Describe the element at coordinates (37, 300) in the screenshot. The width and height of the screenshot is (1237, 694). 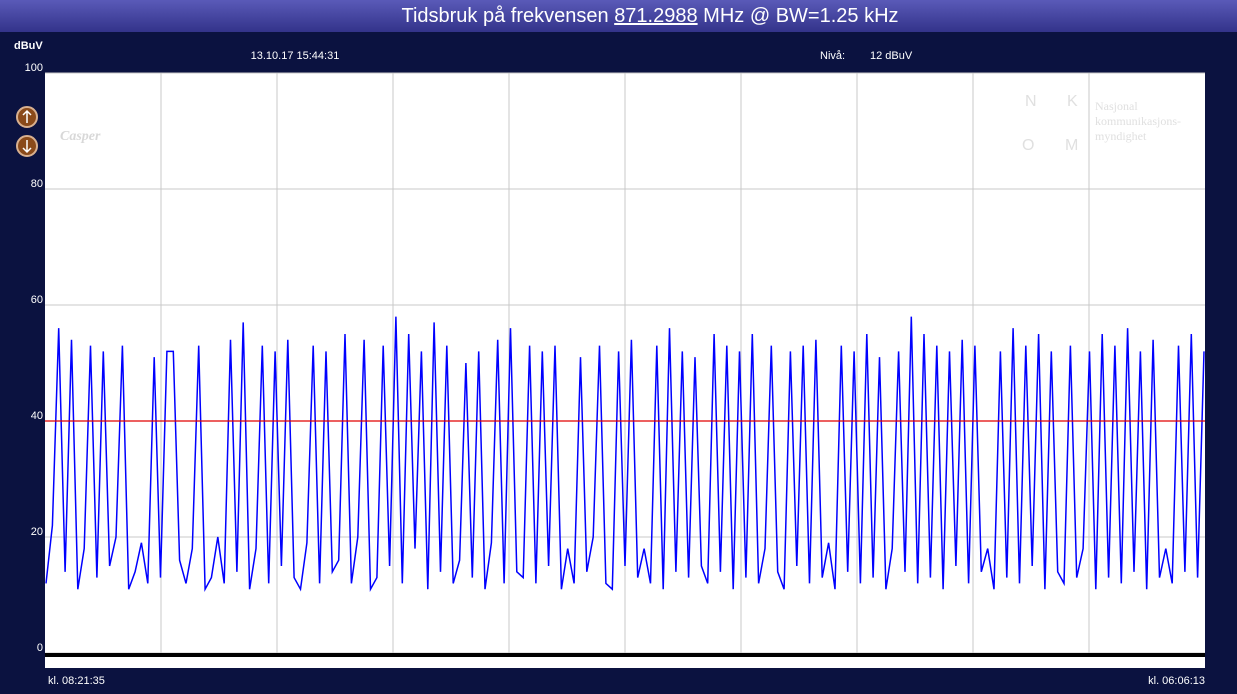
I see `y-tick-label: 60` at that location.